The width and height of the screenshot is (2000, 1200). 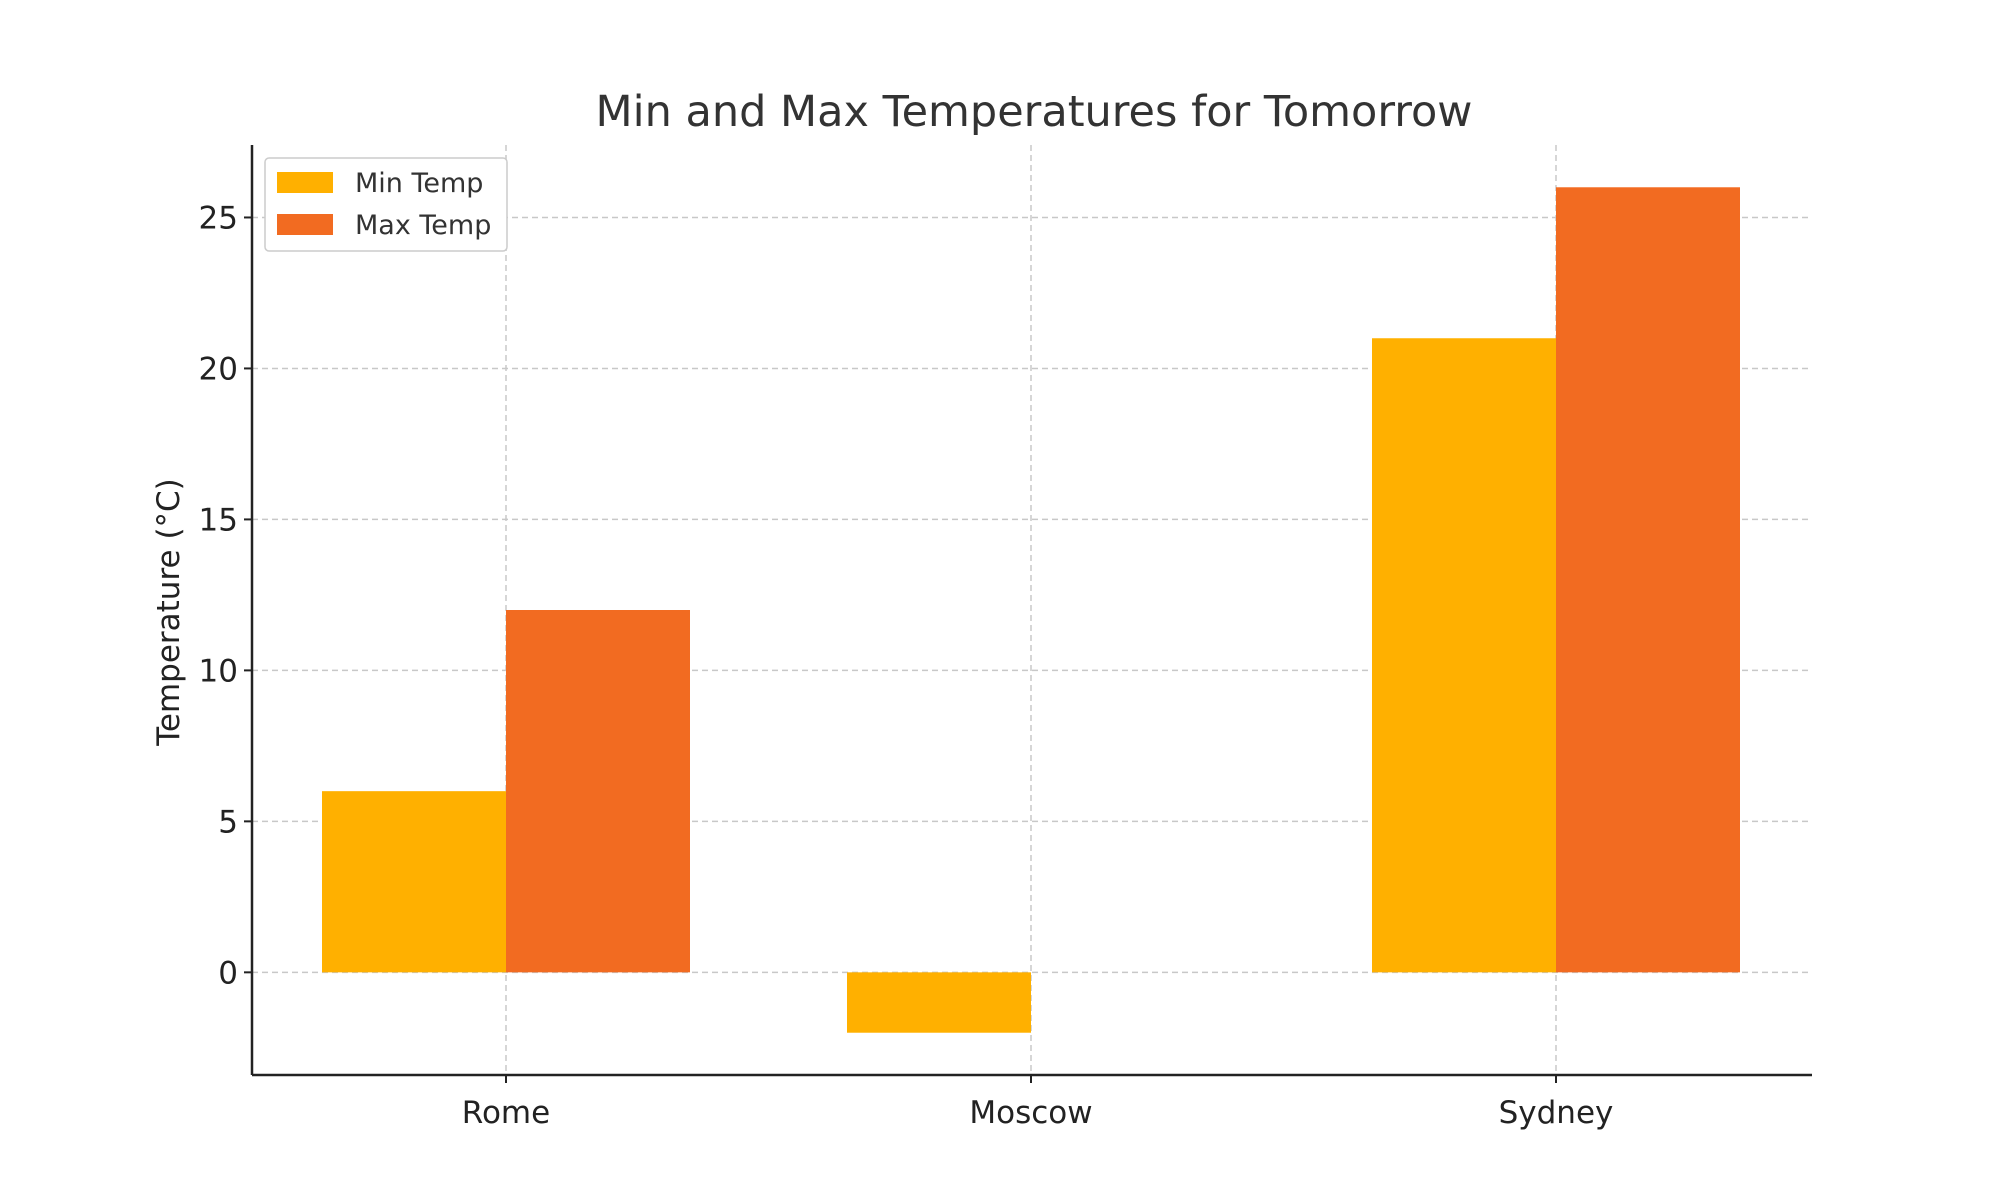 What do you see at coordinates (1034, 112) in the screenshot?
I see `chart-title: Min and Max Temperatures for Tomorrow` at bounding box center [1034, 112].